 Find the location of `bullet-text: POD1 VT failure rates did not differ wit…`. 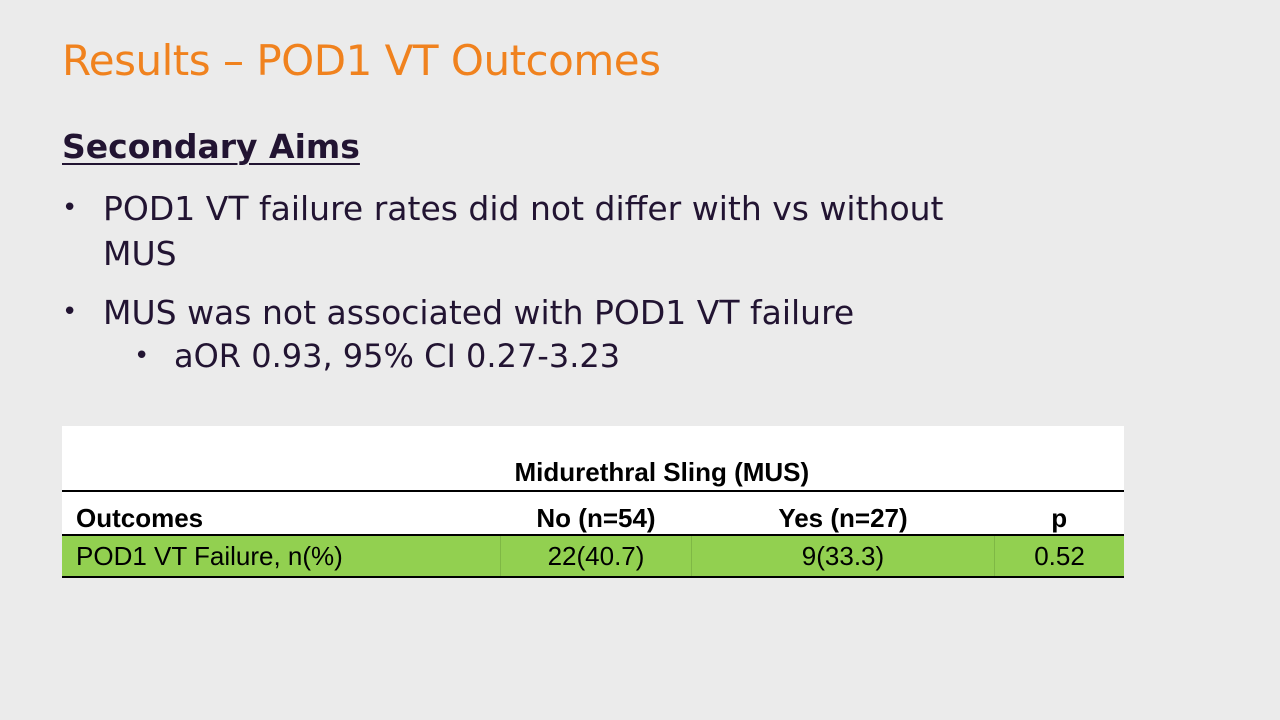

bullet-text: POD1 VT failure rates did not differ wit… is located at coordinates (523, 231).